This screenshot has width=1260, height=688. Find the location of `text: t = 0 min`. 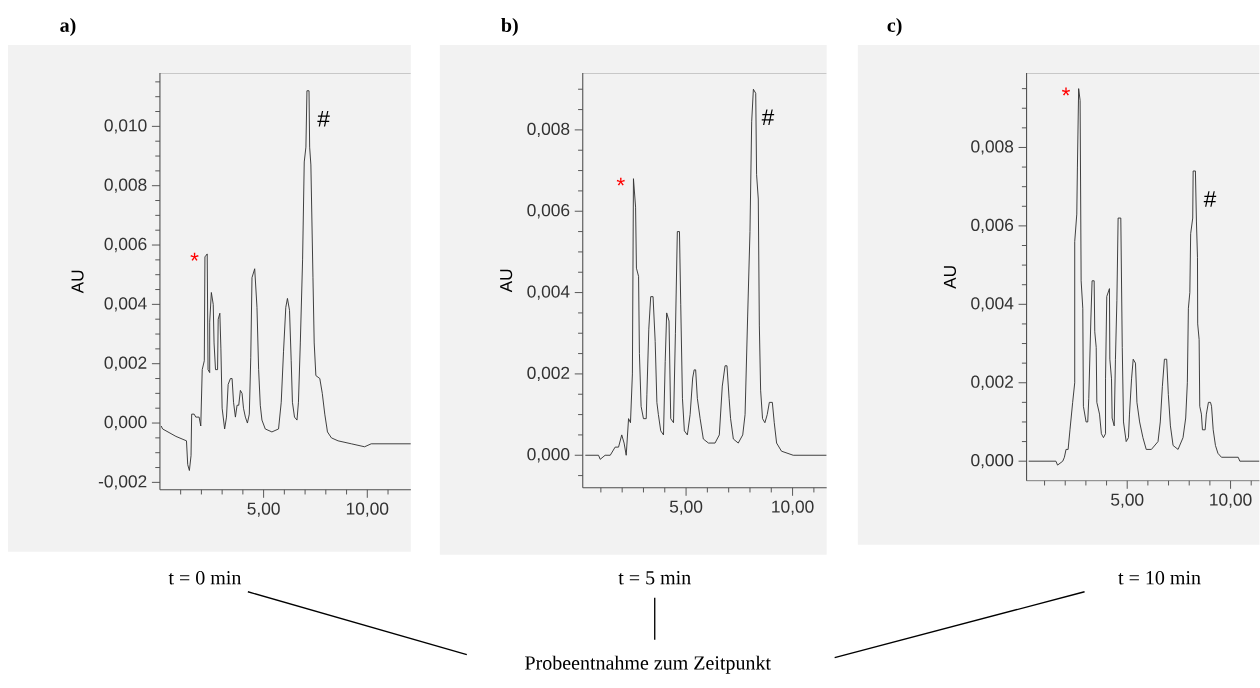

text: t = 0 min is located at coordinates (205, 578).